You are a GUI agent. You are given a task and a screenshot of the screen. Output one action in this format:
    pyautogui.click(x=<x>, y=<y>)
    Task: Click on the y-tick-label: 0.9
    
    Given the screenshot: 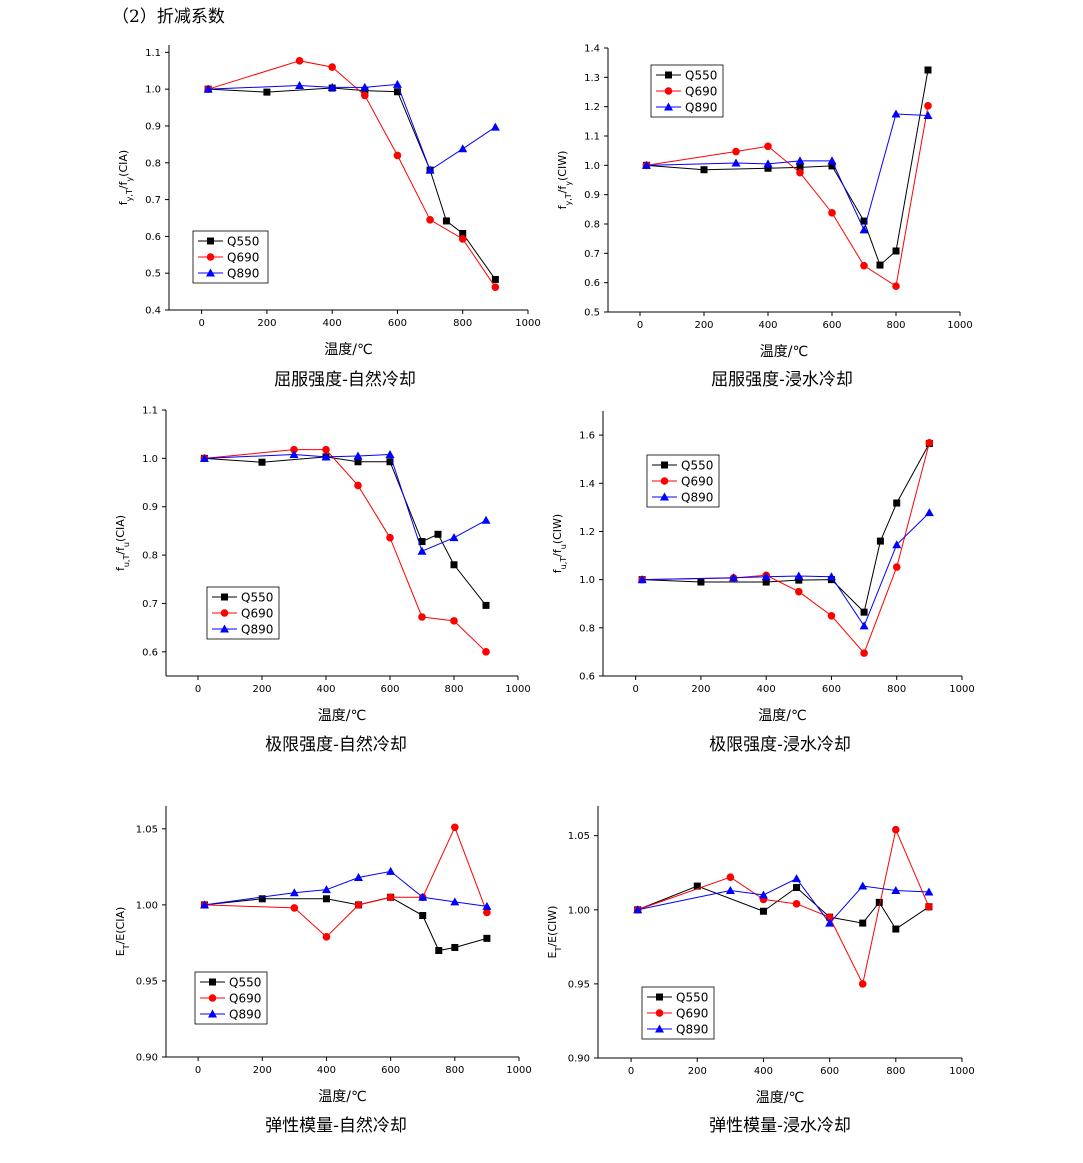 What is the action you would take?
    pyautogui.click(x=592, y=195)
    